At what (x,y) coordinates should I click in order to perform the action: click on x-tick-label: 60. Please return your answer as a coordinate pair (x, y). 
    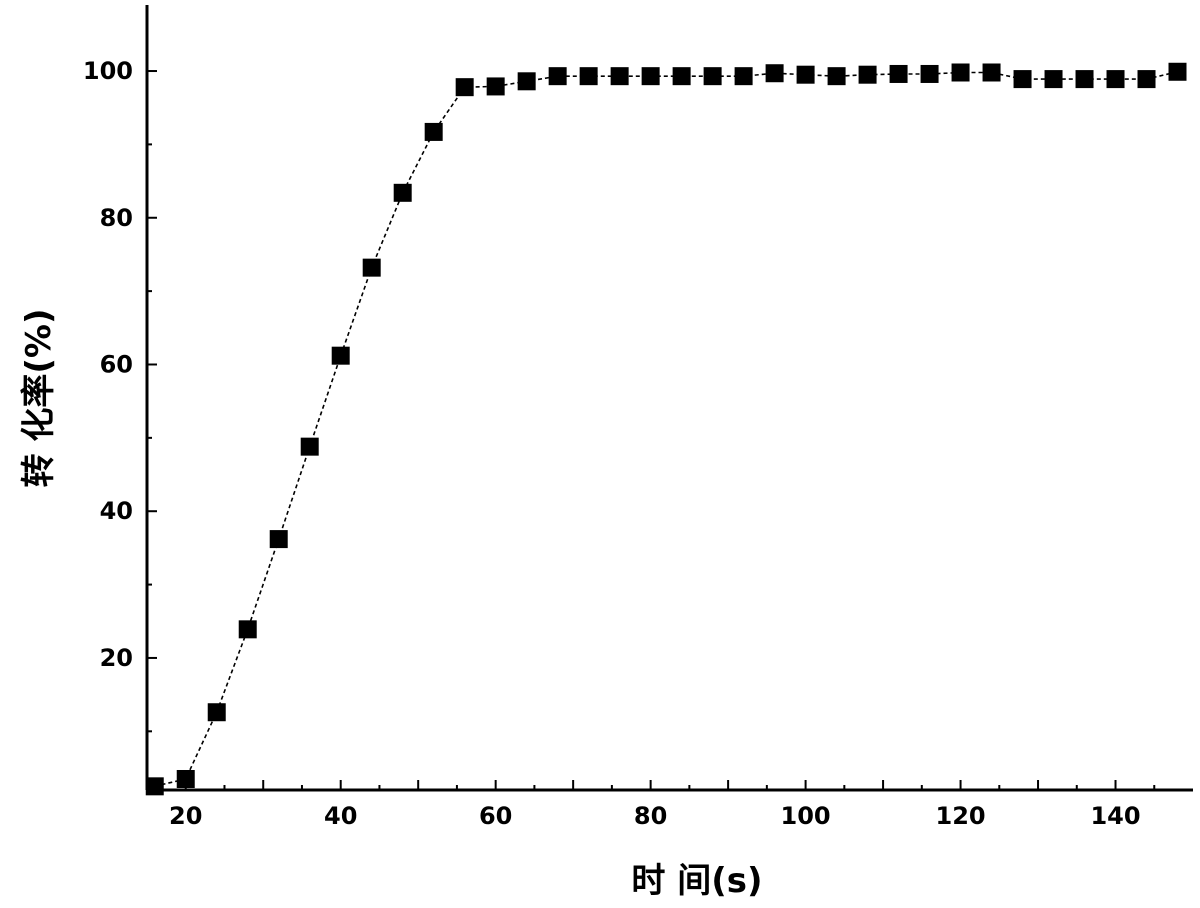
    Looking at the image, I should click on (495, 816).